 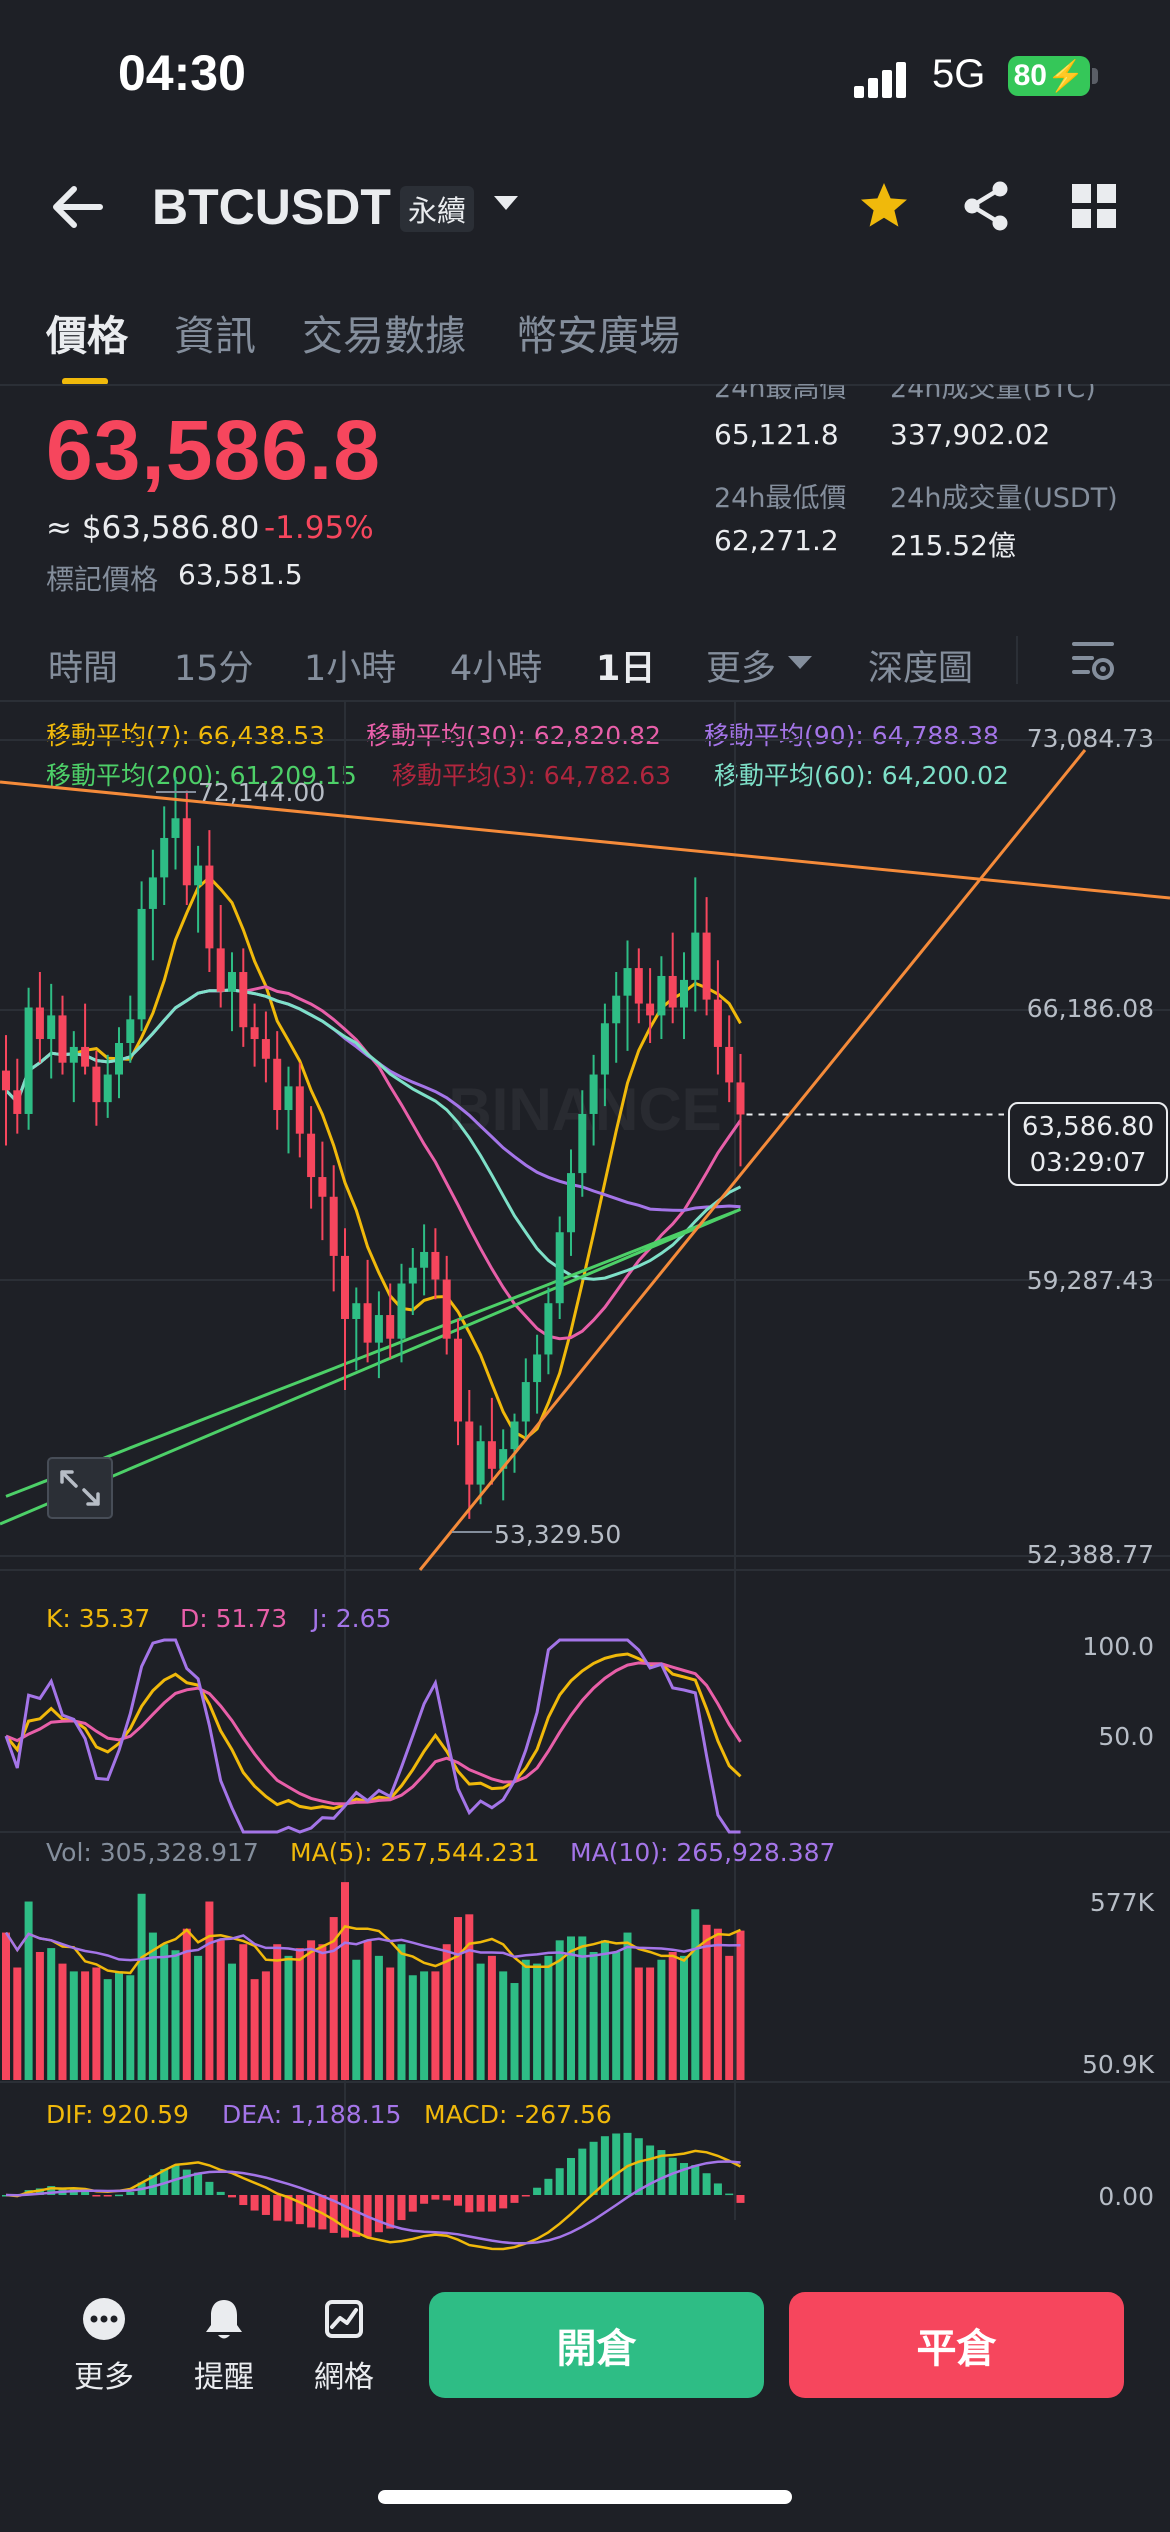 What do you see at coordinates (1117, 2064) in the screenshot?
I see `volume-axis-label: 50.9K` at bounding box center [1117, 2064].